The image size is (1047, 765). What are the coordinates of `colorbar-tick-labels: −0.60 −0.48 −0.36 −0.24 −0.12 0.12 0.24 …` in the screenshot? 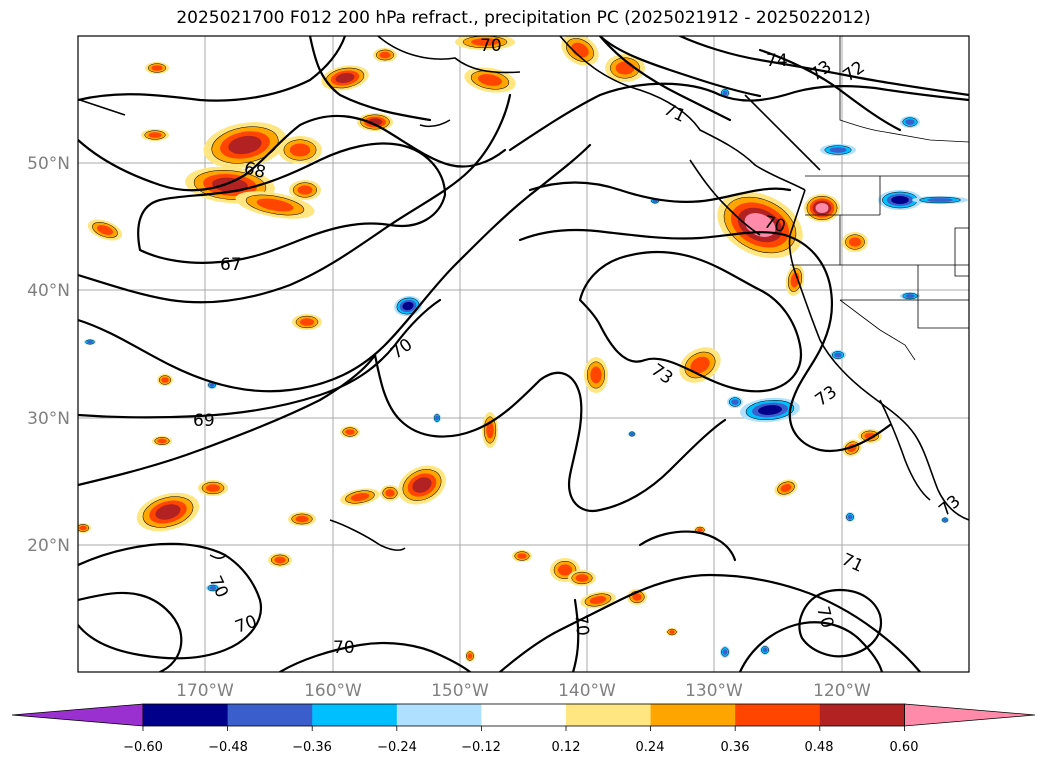 It's located at (520, 747).